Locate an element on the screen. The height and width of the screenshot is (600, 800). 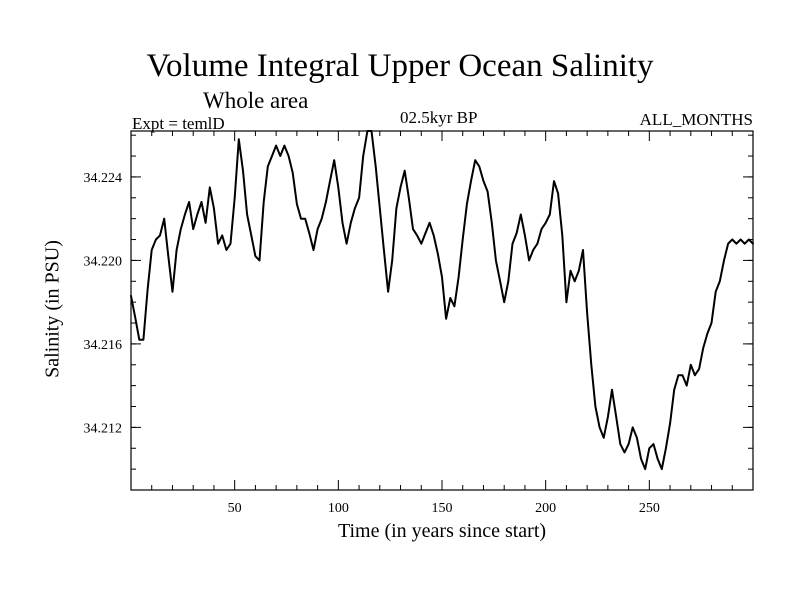
x-tick-label: 50 is located at coordinates (235, 508).